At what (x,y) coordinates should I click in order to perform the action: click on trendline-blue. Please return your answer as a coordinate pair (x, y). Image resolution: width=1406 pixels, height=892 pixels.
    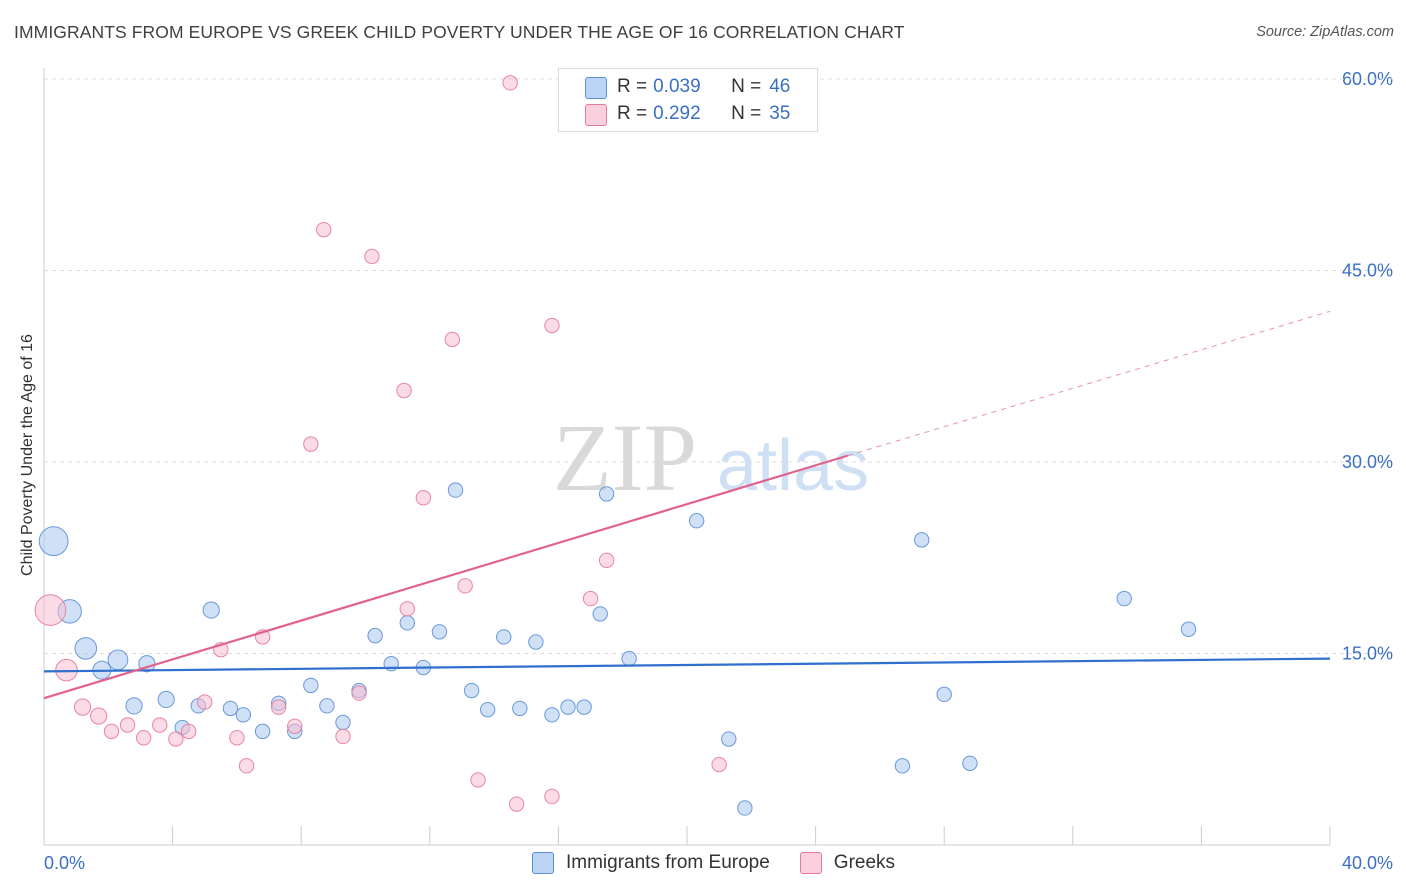
    Looking at the image, I should click on (687, 665).